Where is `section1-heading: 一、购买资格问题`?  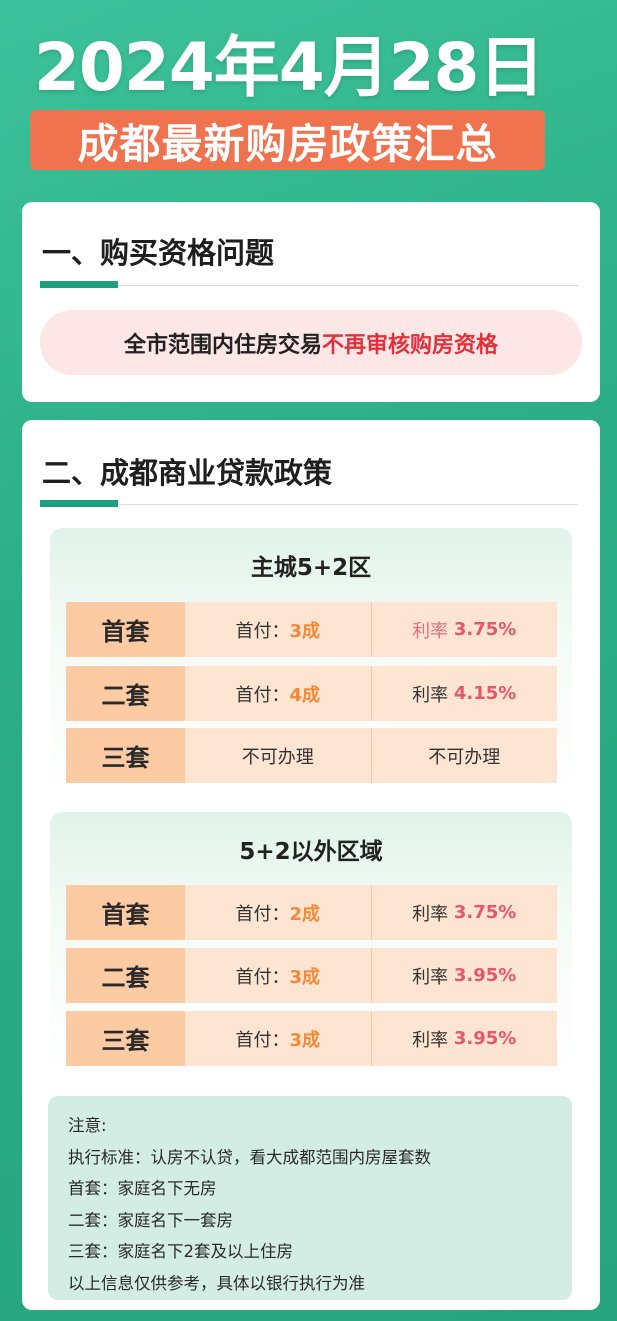 section1-heading: 一、购买资格问题 is located at coordinates (158, 253).